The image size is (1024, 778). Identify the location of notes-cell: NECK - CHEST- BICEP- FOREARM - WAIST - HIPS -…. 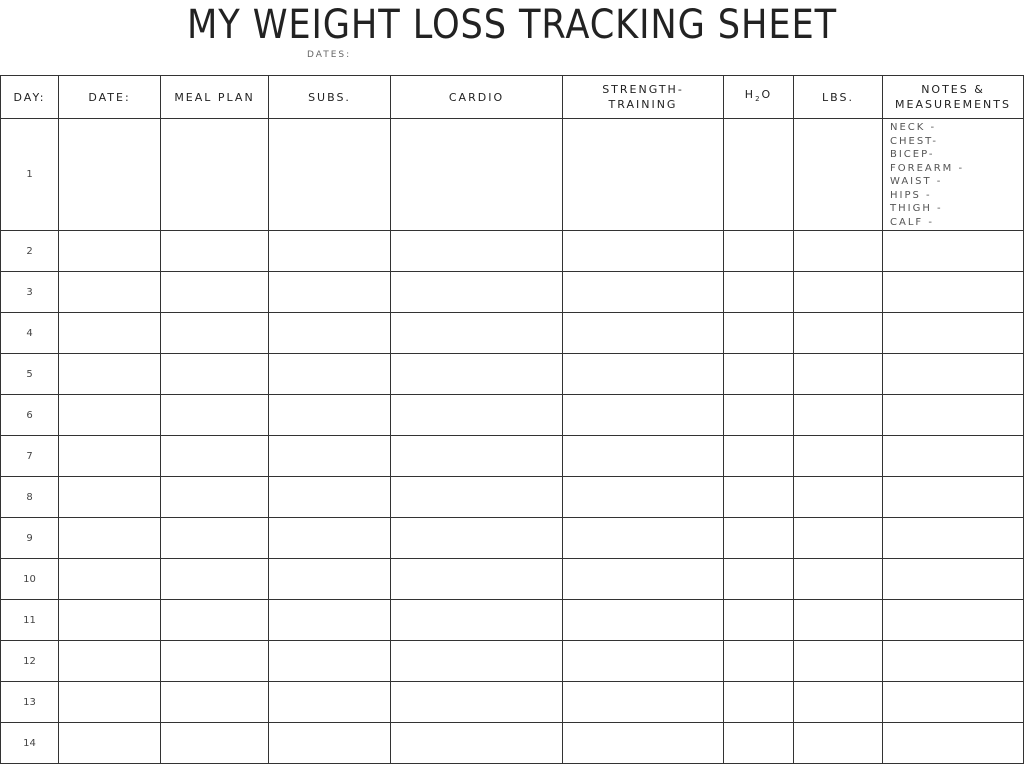
(953, 174).